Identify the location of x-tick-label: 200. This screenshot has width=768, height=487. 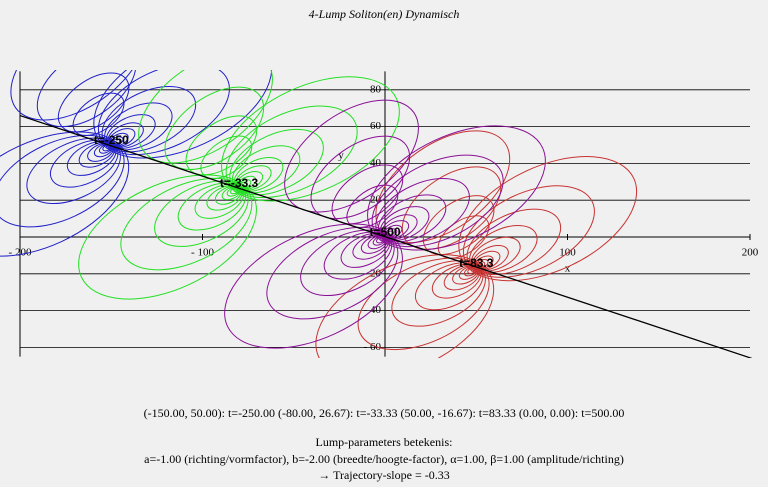
(750, 253).